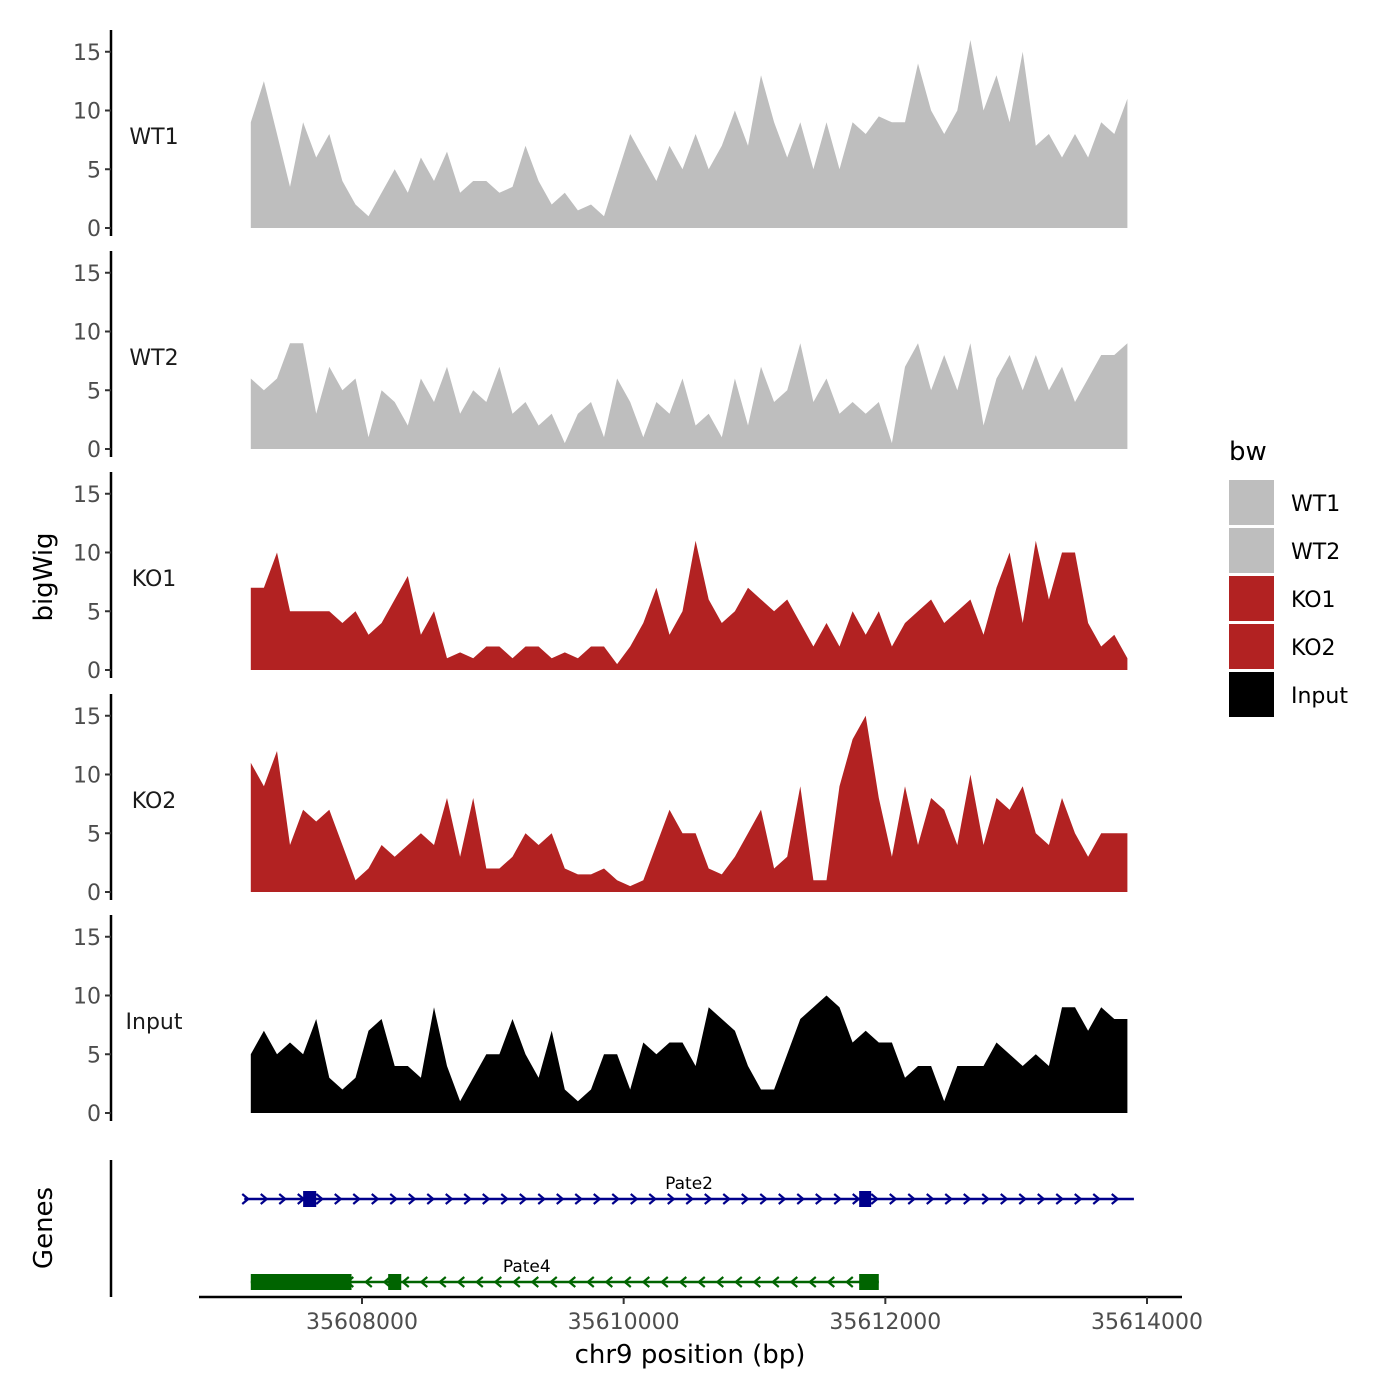 The image size is (1400, 1400). Describe the element at coordinates (87, 333) in the screenshot. I see `track-wt2-tick-label: 10` at that location.